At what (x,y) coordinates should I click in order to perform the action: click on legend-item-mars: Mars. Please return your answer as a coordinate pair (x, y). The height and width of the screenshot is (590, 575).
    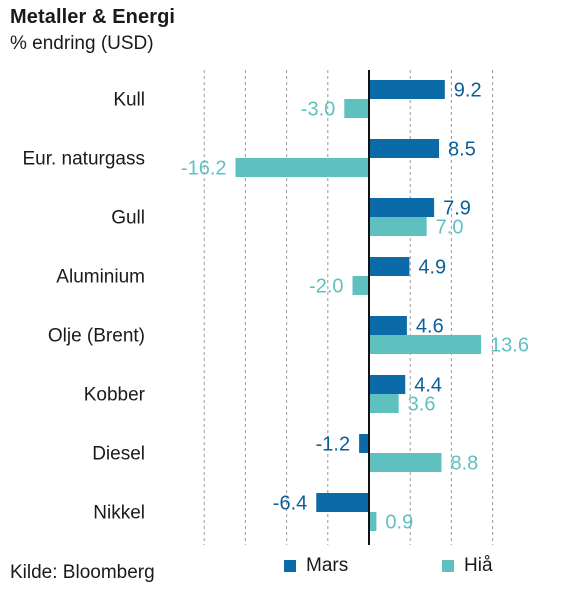
    Looking at the image, I should click on (316, 566).